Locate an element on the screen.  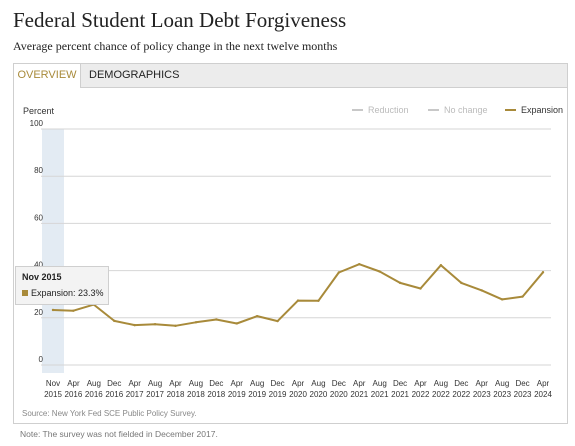
tooltip-swatch is located at coordinates (25, 293).